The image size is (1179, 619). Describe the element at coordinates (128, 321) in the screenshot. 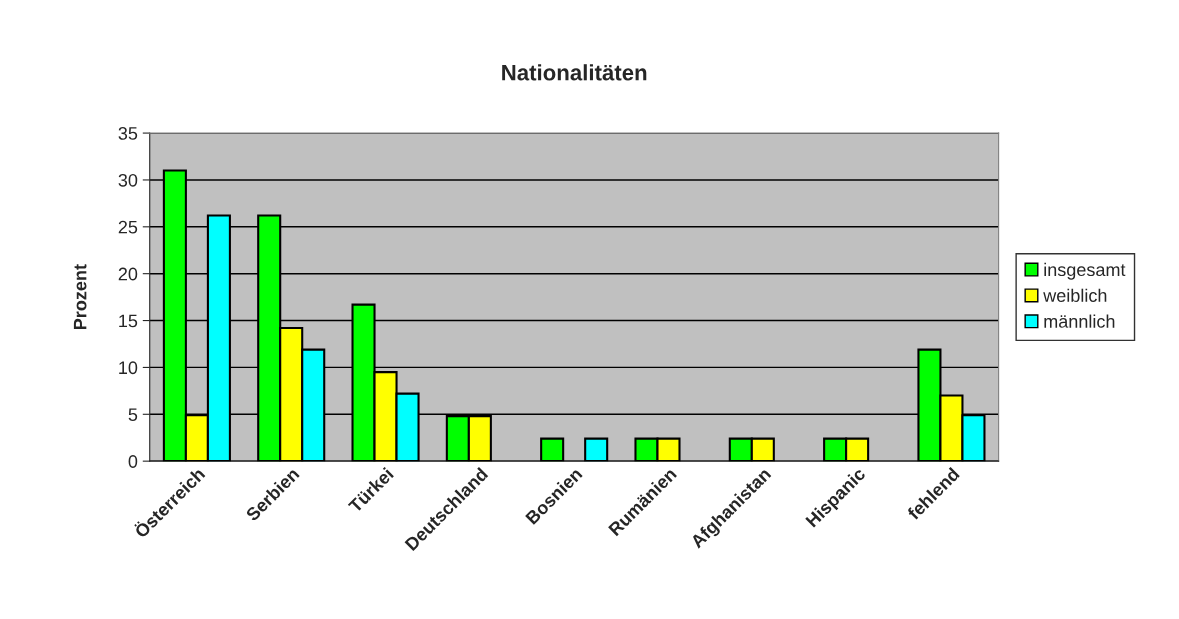

I see `y-tick-label: 15` at that location.